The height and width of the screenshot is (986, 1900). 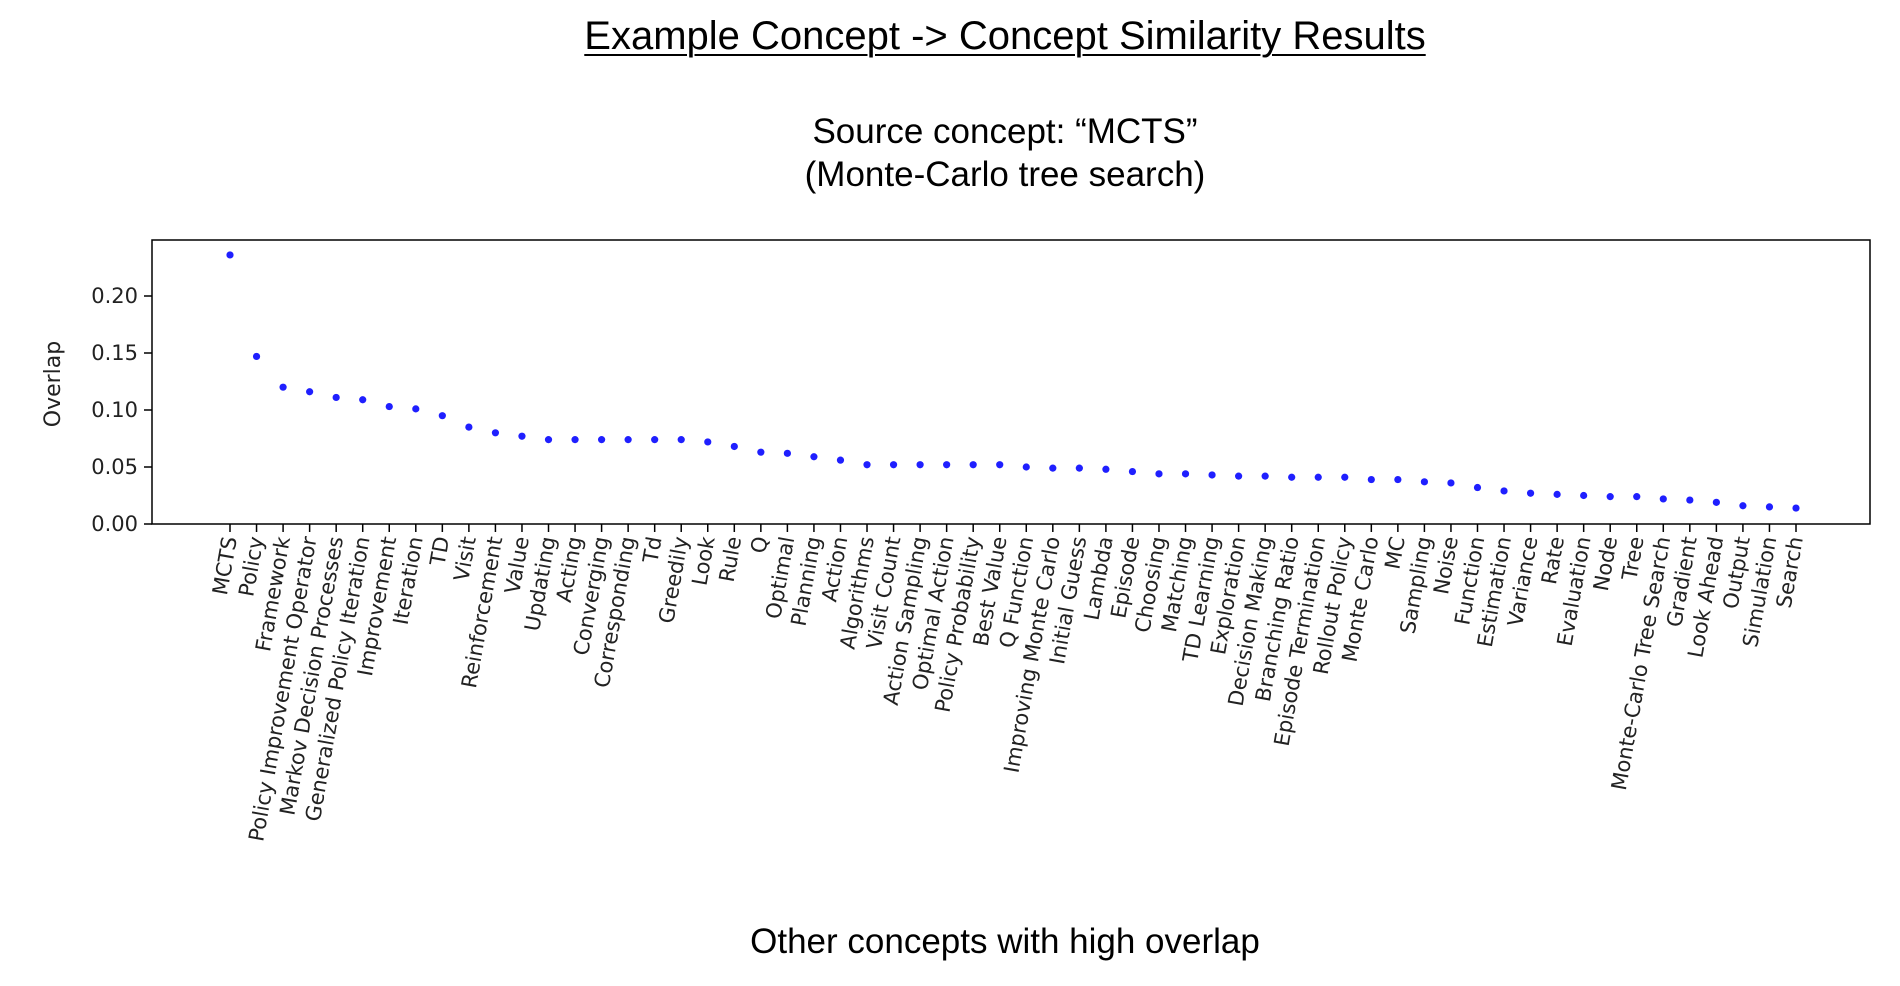 What do you see at coordinates (1394, 553) in the screenshot?
I see `x-tick-label: MC` at bounding box center [1394, 553].